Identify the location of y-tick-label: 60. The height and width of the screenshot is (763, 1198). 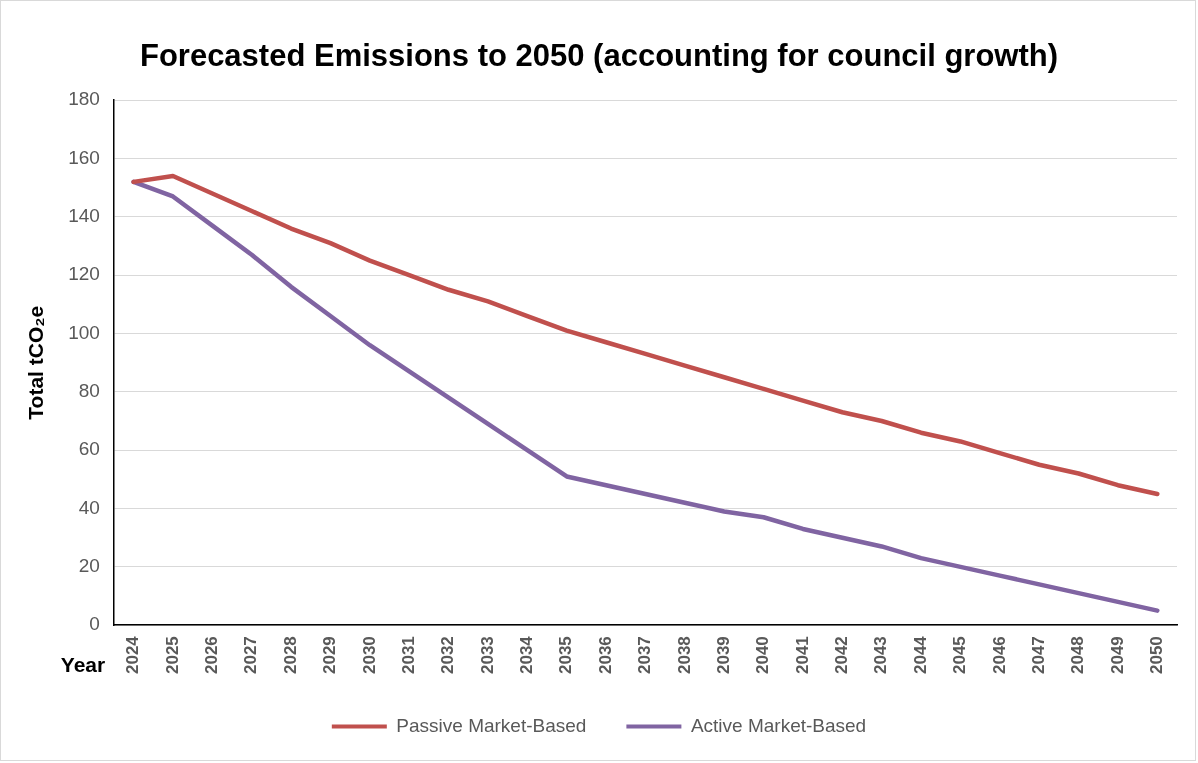
(89, 449).